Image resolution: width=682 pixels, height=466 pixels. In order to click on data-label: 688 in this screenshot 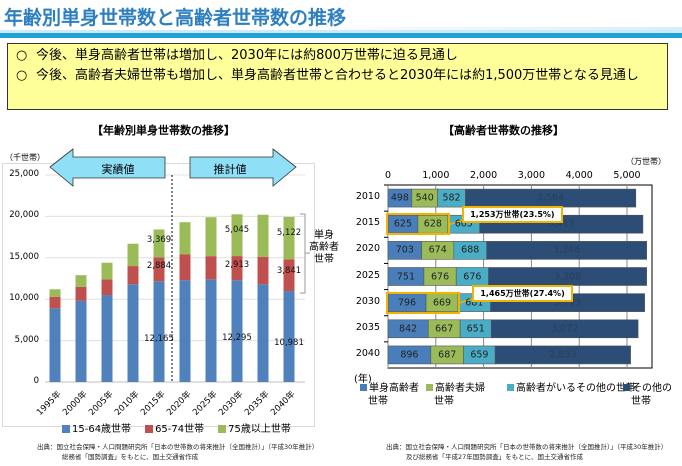, I will do `click(470, 250)`.